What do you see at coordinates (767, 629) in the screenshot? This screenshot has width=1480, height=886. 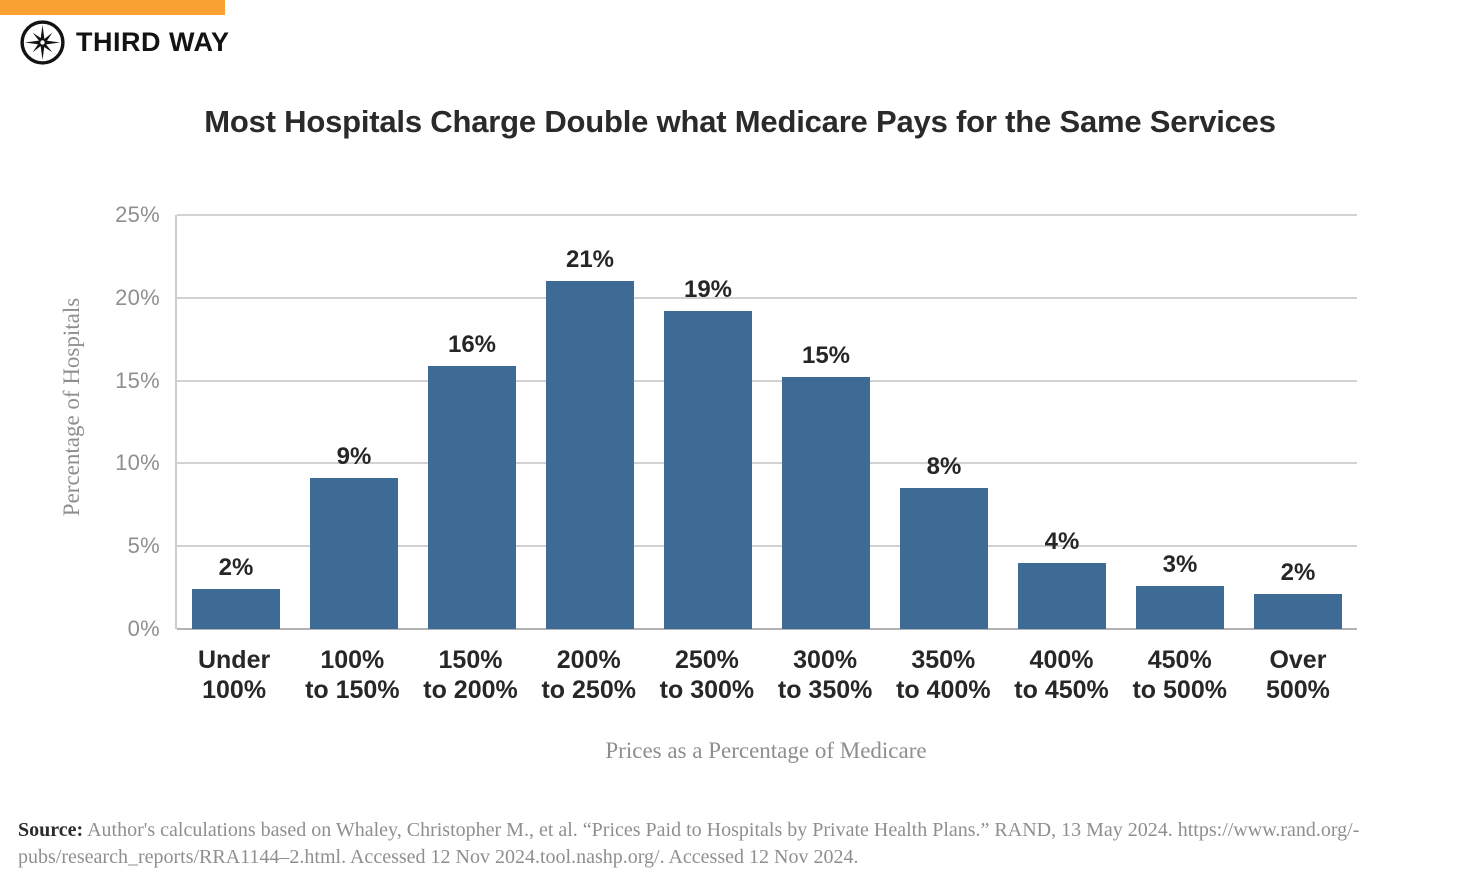 I see `gridline-0%` at bounding box center [767, 629].